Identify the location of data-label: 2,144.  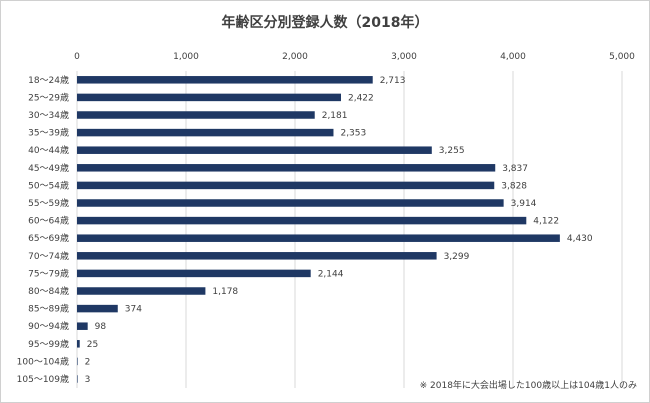
(331, 274).